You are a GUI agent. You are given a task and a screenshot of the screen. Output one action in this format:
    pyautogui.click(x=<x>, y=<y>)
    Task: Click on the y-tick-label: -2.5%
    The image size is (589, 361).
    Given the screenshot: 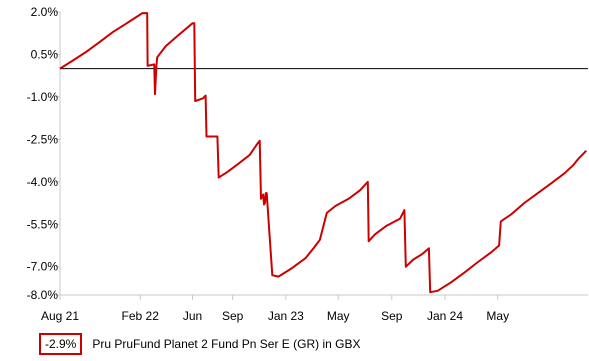 What is the action you would take?
    pyautogui.click(x=43, y=139)
    